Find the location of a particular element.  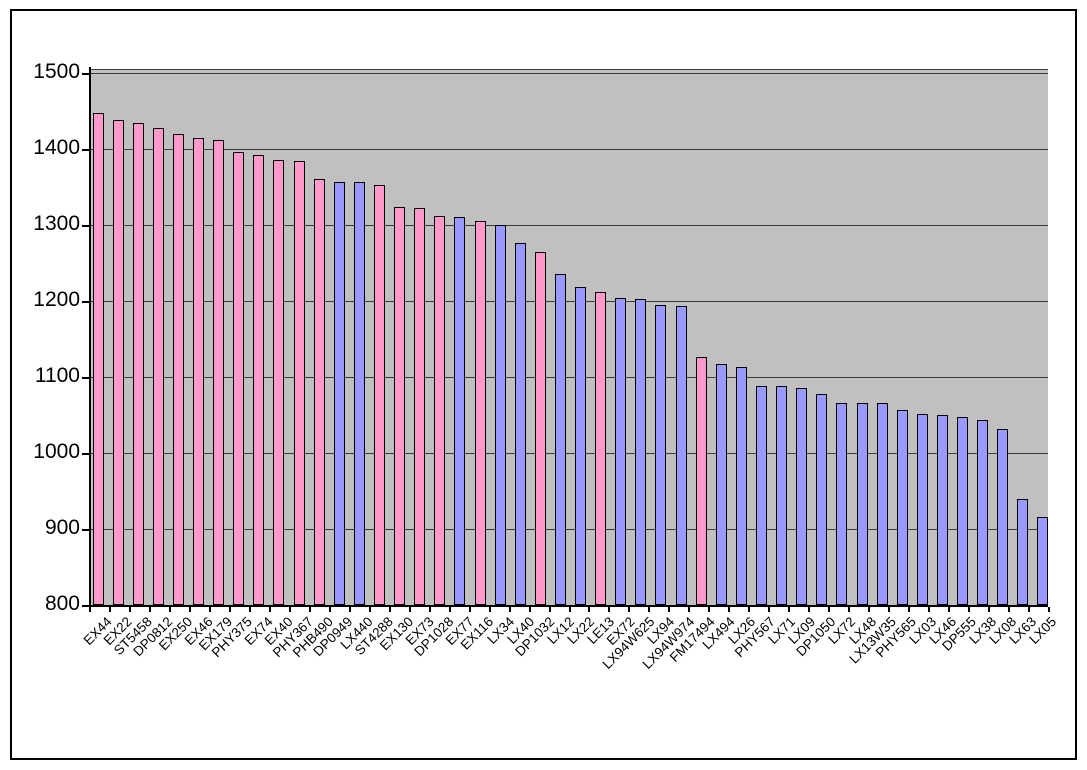

y-axis-tick-label: 1200 is located at coordinates (56, 300).